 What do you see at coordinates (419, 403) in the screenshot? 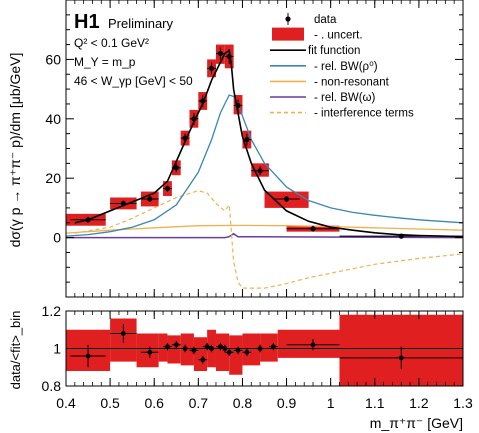
I see `x-tick-label: 1.2` at bounding box center [419, 403].